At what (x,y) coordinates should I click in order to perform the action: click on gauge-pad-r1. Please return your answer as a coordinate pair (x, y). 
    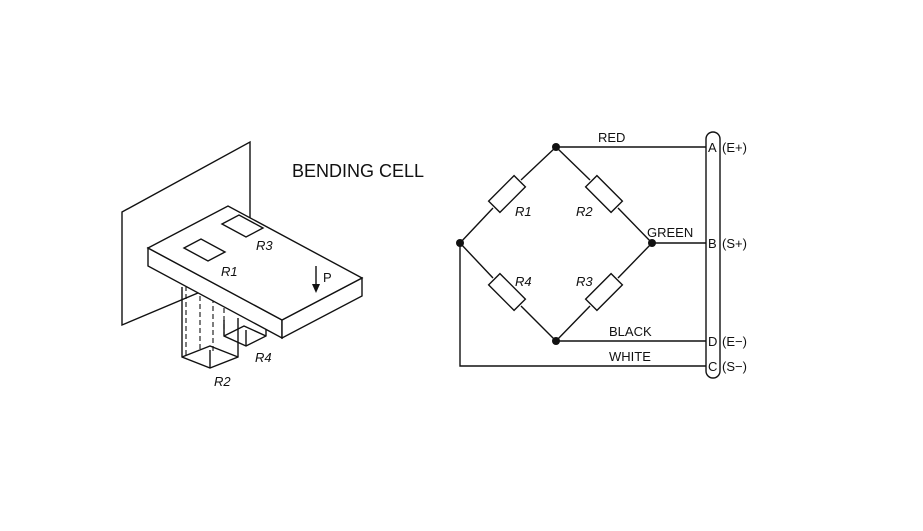
    Looking at the image, I should click on (204, 250).